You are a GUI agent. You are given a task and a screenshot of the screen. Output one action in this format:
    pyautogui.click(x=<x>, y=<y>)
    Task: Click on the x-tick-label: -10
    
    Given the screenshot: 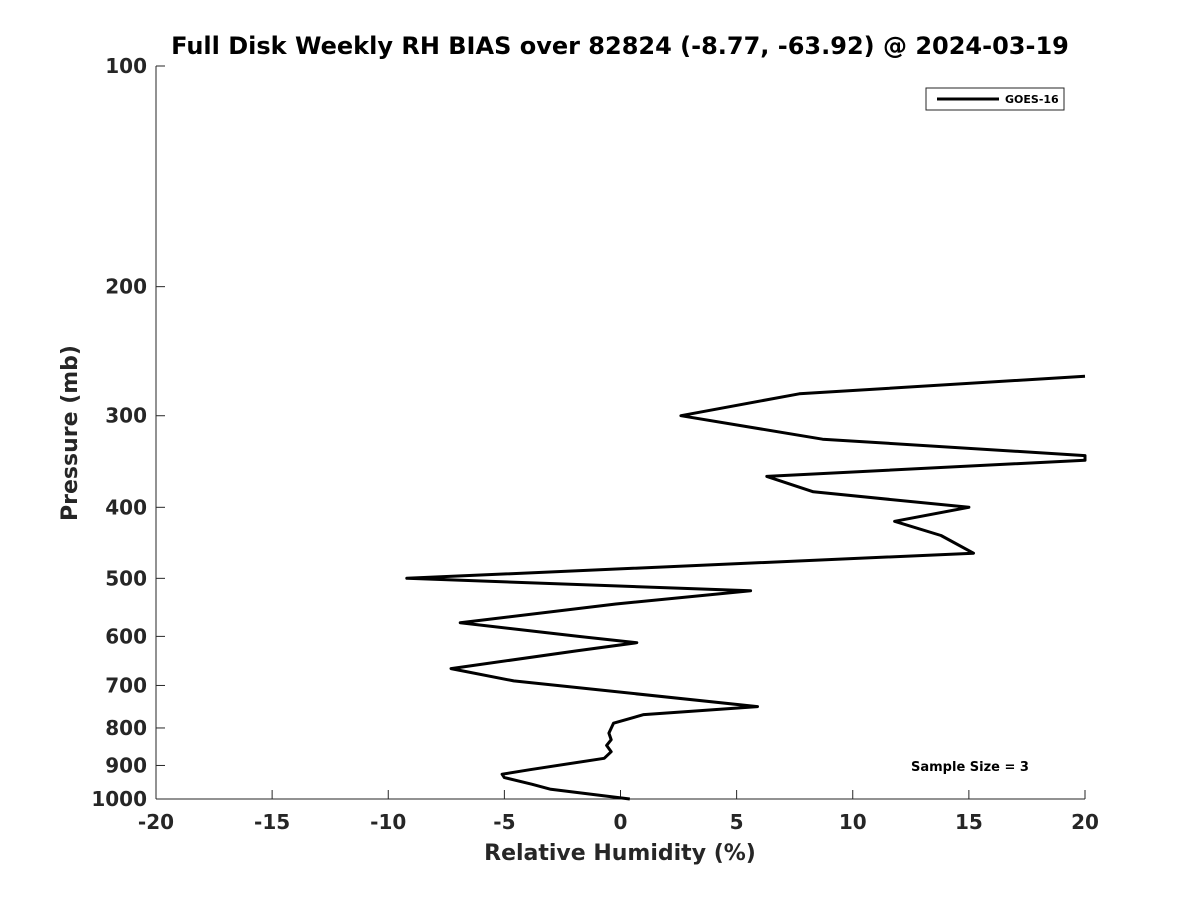 What is the action you would take?
    pyautogui.click(x=388, y=822)
    